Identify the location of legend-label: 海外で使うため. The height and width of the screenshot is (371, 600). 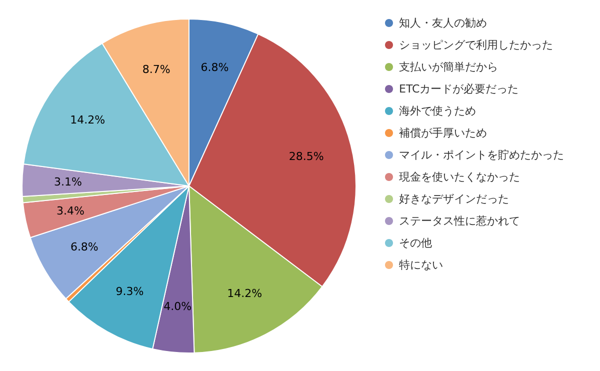
(437, 111).